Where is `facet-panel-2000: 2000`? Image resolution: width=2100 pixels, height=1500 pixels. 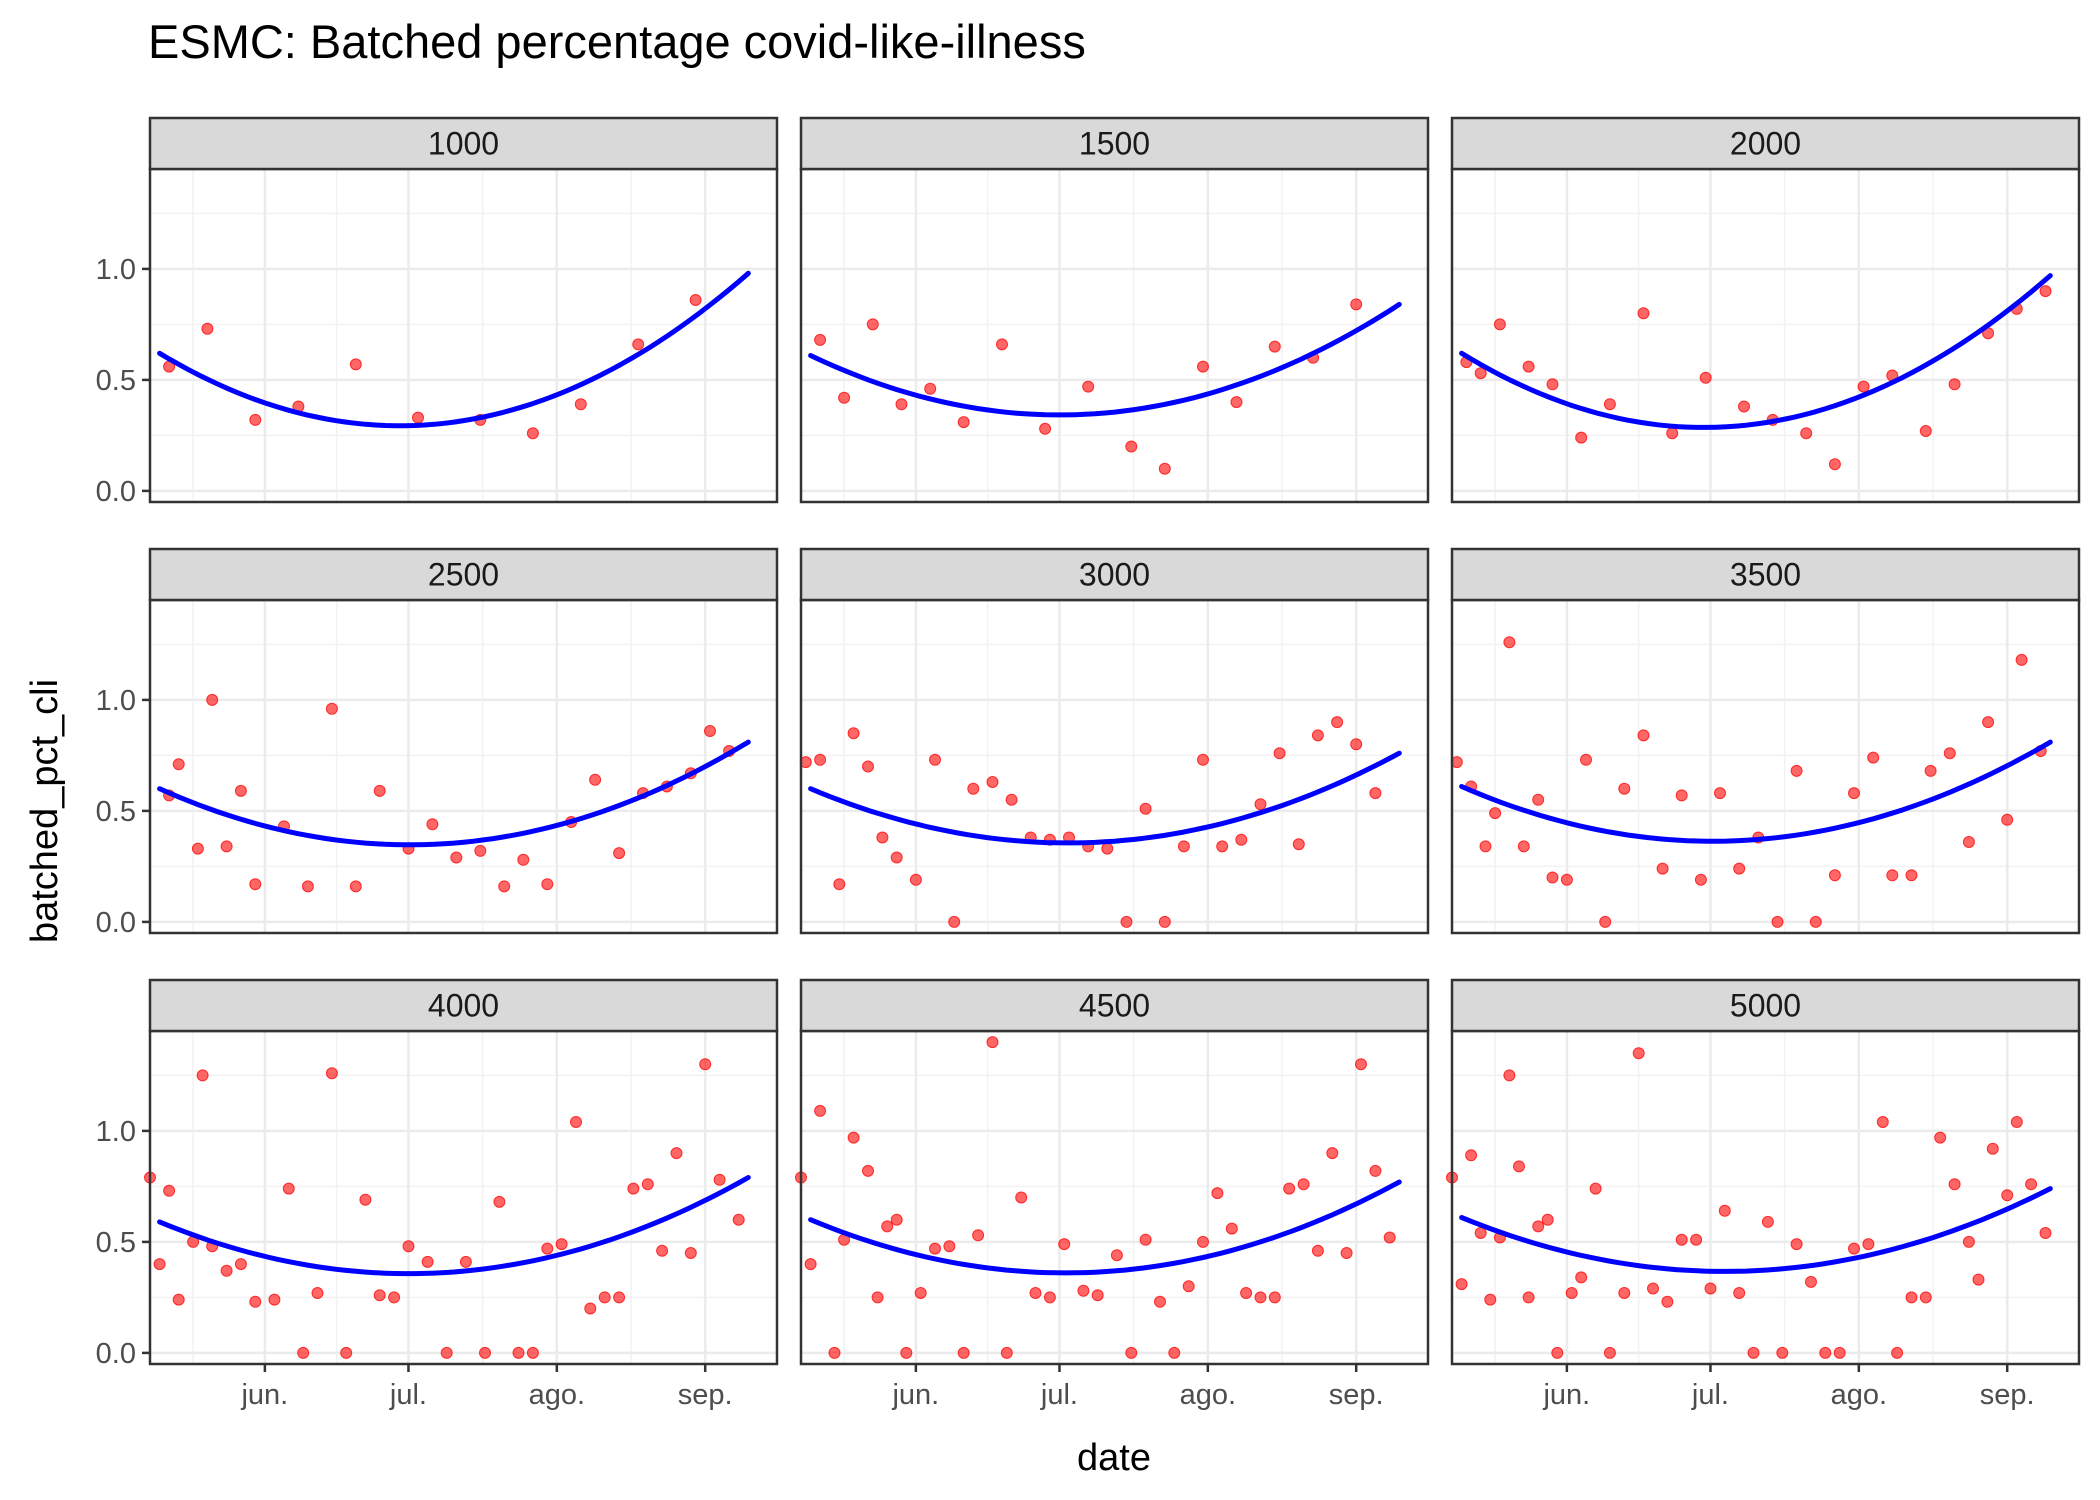
facet-panel-2000: 2000 is located at coordinates (1765, 310).